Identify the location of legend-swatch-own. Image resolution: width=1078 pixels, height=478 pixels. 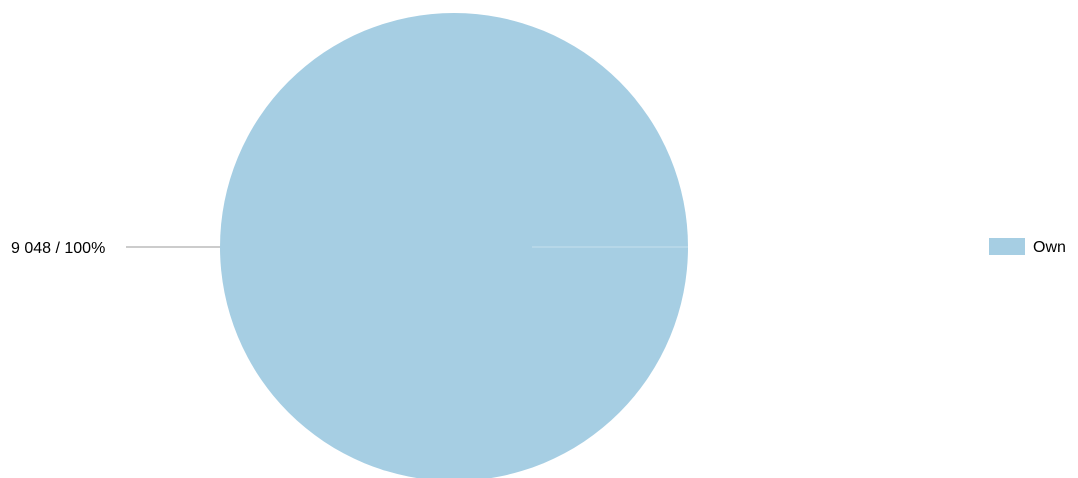
(1007, 246).